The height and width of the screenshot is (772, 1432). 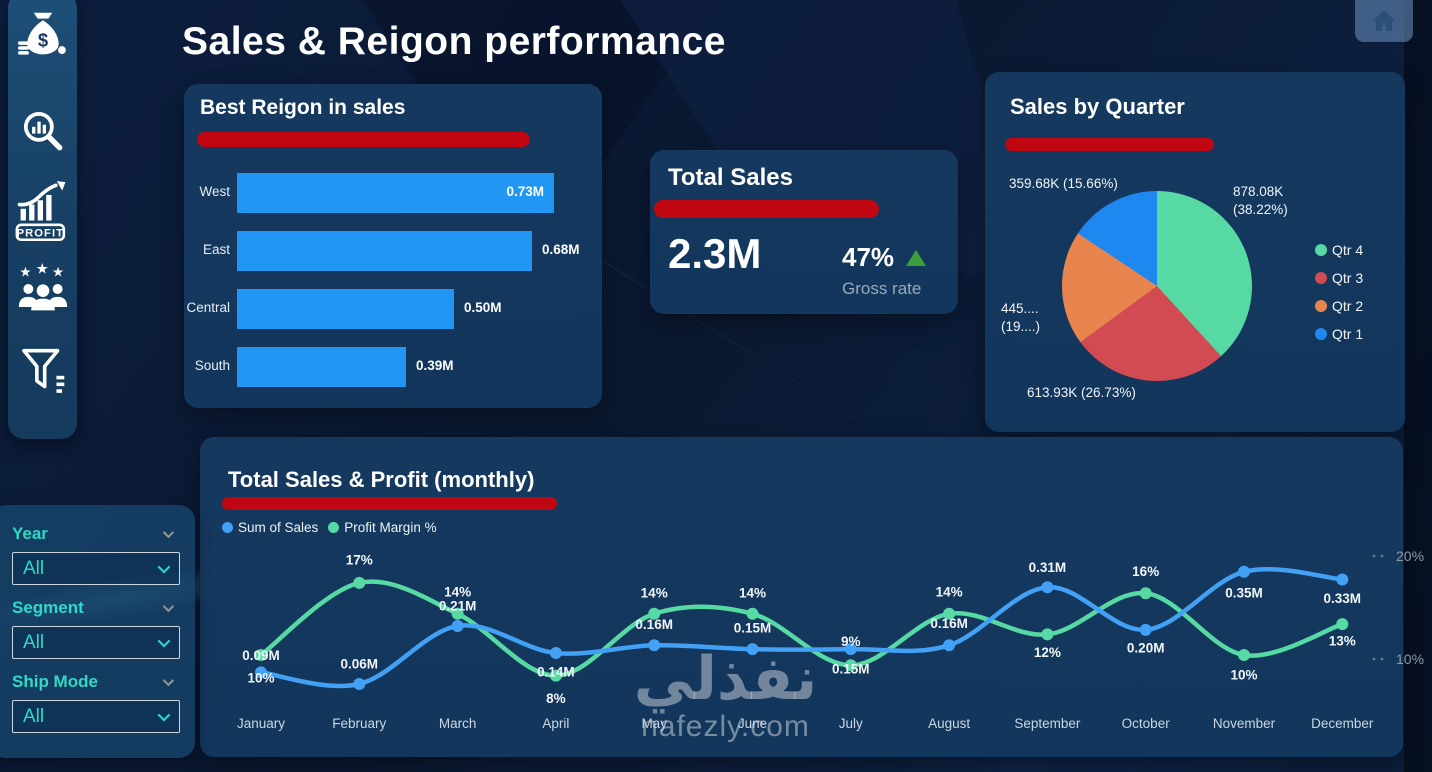 I want to click on filter-group-segment: Segment All, so click(x=96, y=628).